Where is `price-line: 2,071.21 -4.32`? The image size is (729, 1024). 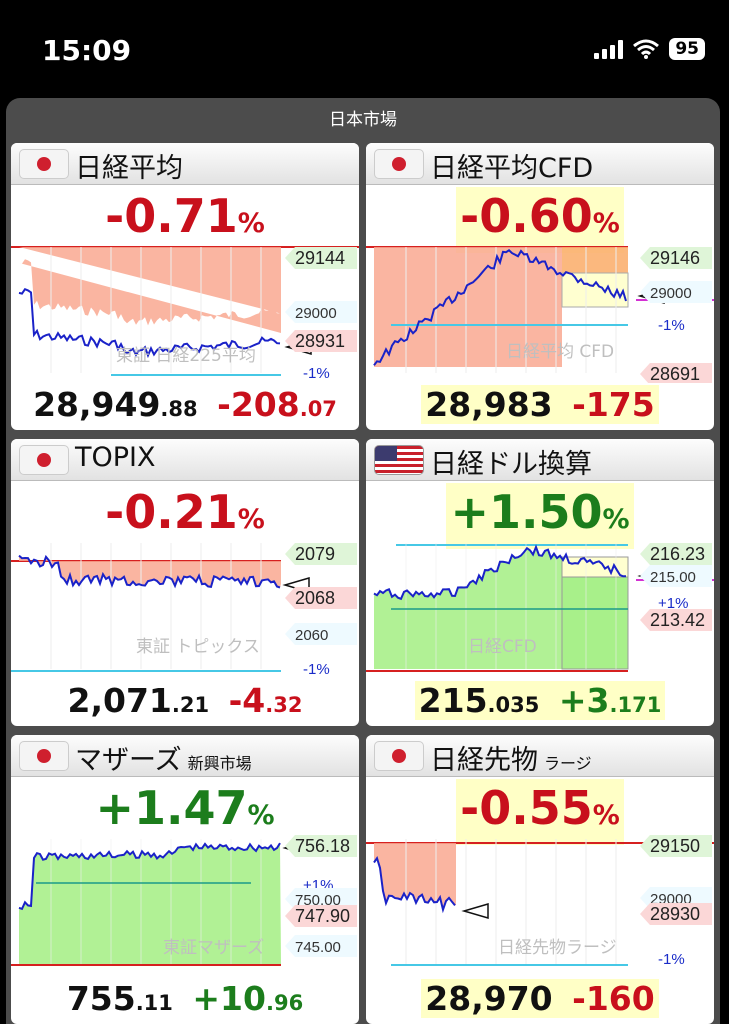 price-line: 2,071.21 -4.32 is located at coordinates (185, 700).